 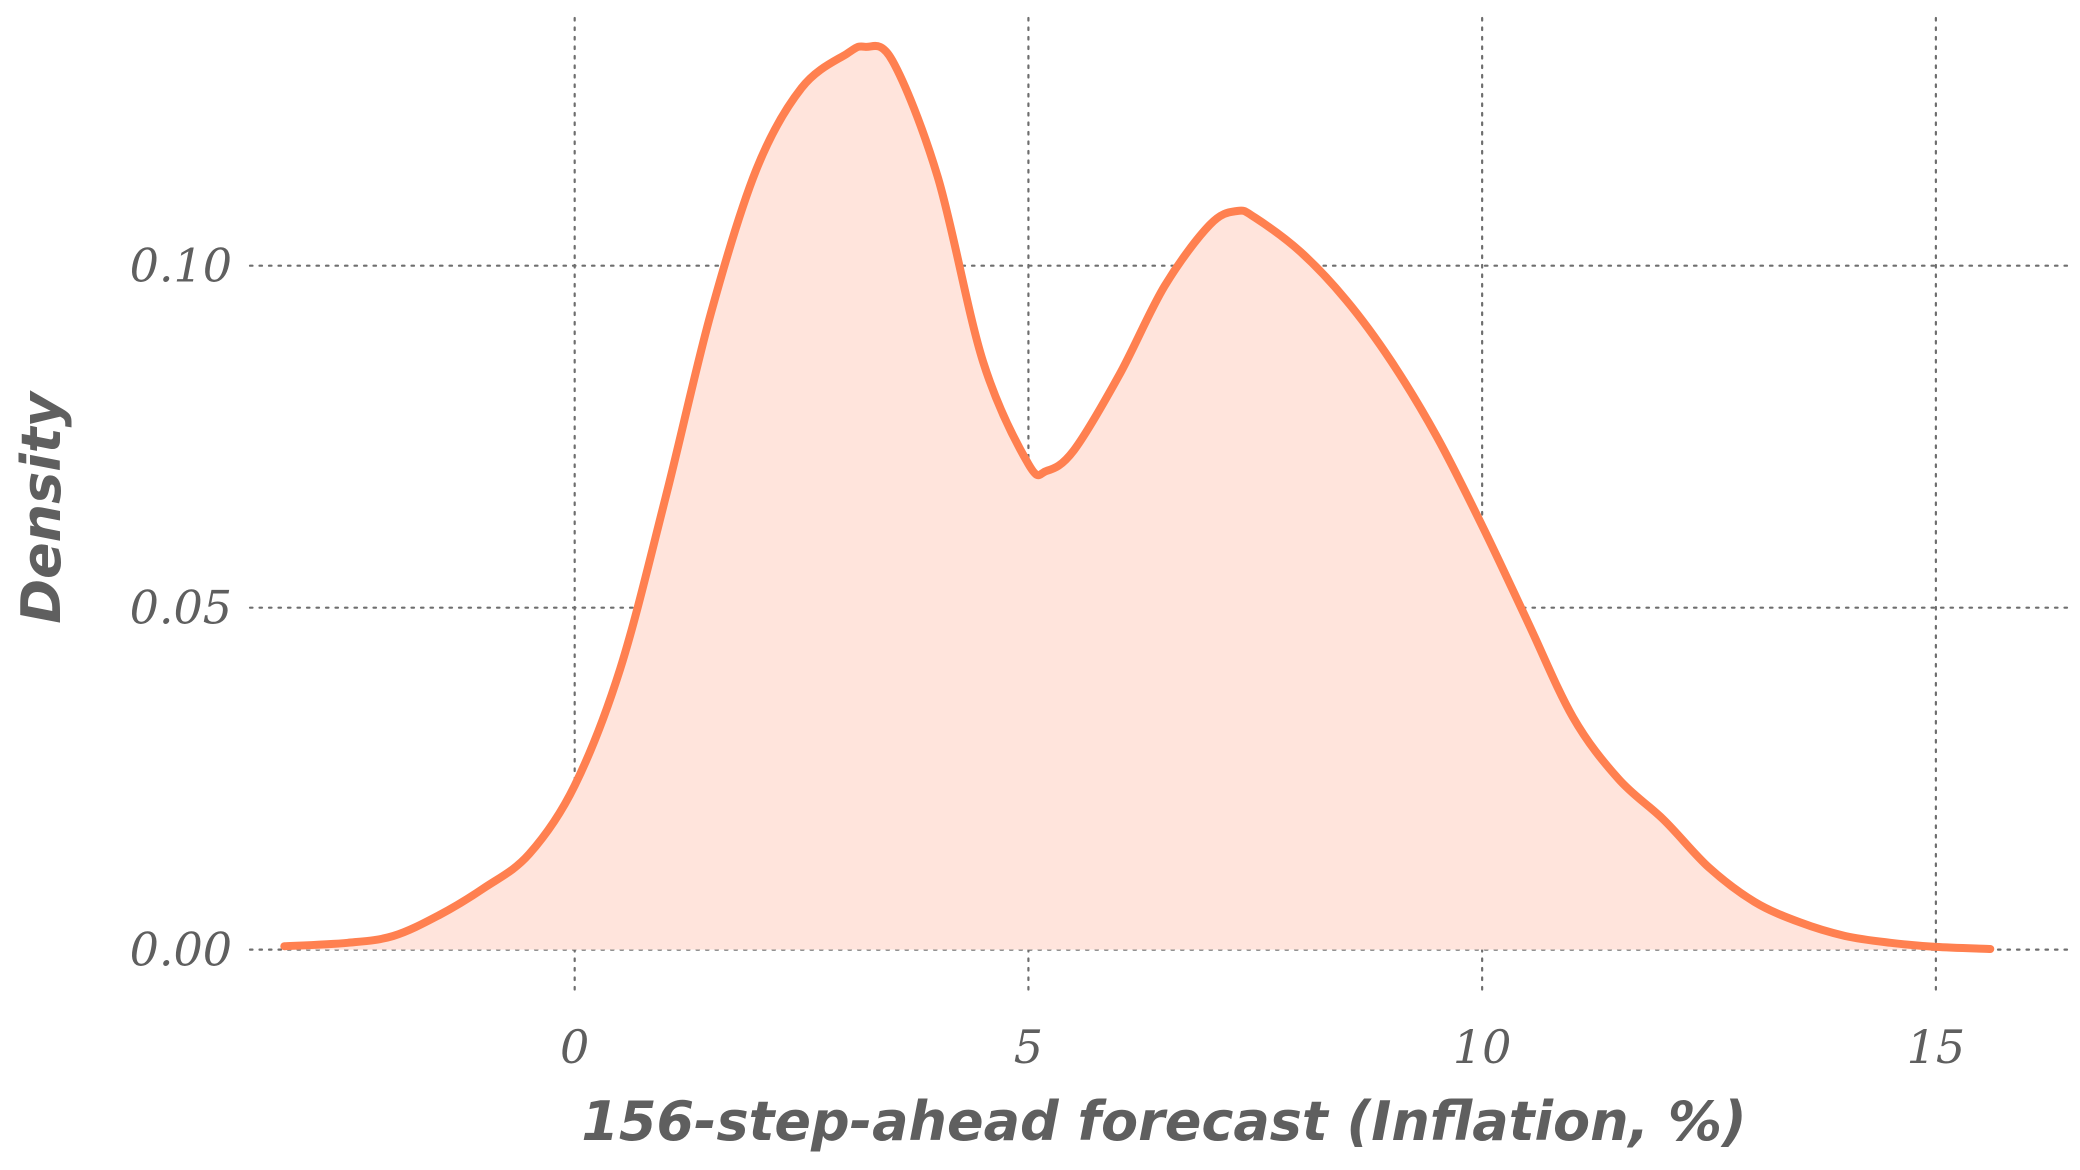 What do you see at coordinates (1482, 1047) in the screenshot?
I see `x-tick-label: 10` at bounding box center [1482, 1047].